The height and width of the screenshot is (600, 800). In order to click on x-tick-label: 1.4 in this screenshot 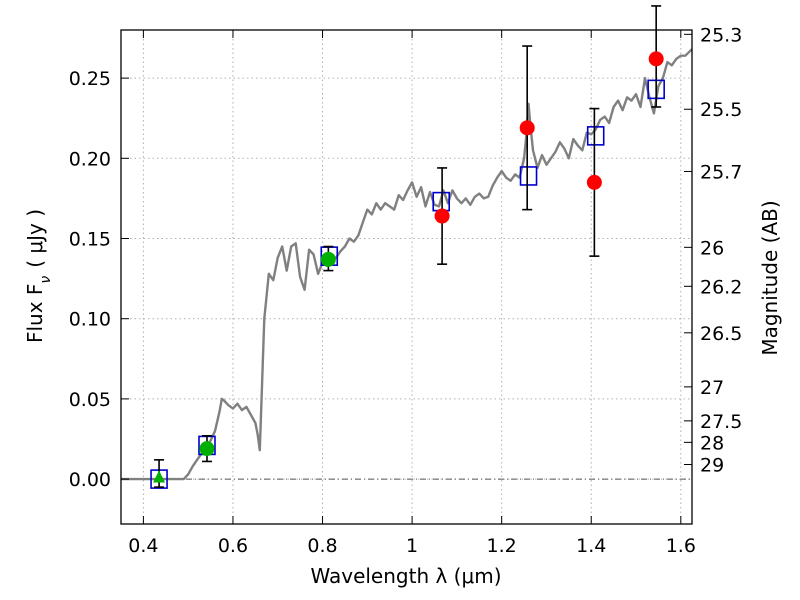, I will do `click(591, 546)`.